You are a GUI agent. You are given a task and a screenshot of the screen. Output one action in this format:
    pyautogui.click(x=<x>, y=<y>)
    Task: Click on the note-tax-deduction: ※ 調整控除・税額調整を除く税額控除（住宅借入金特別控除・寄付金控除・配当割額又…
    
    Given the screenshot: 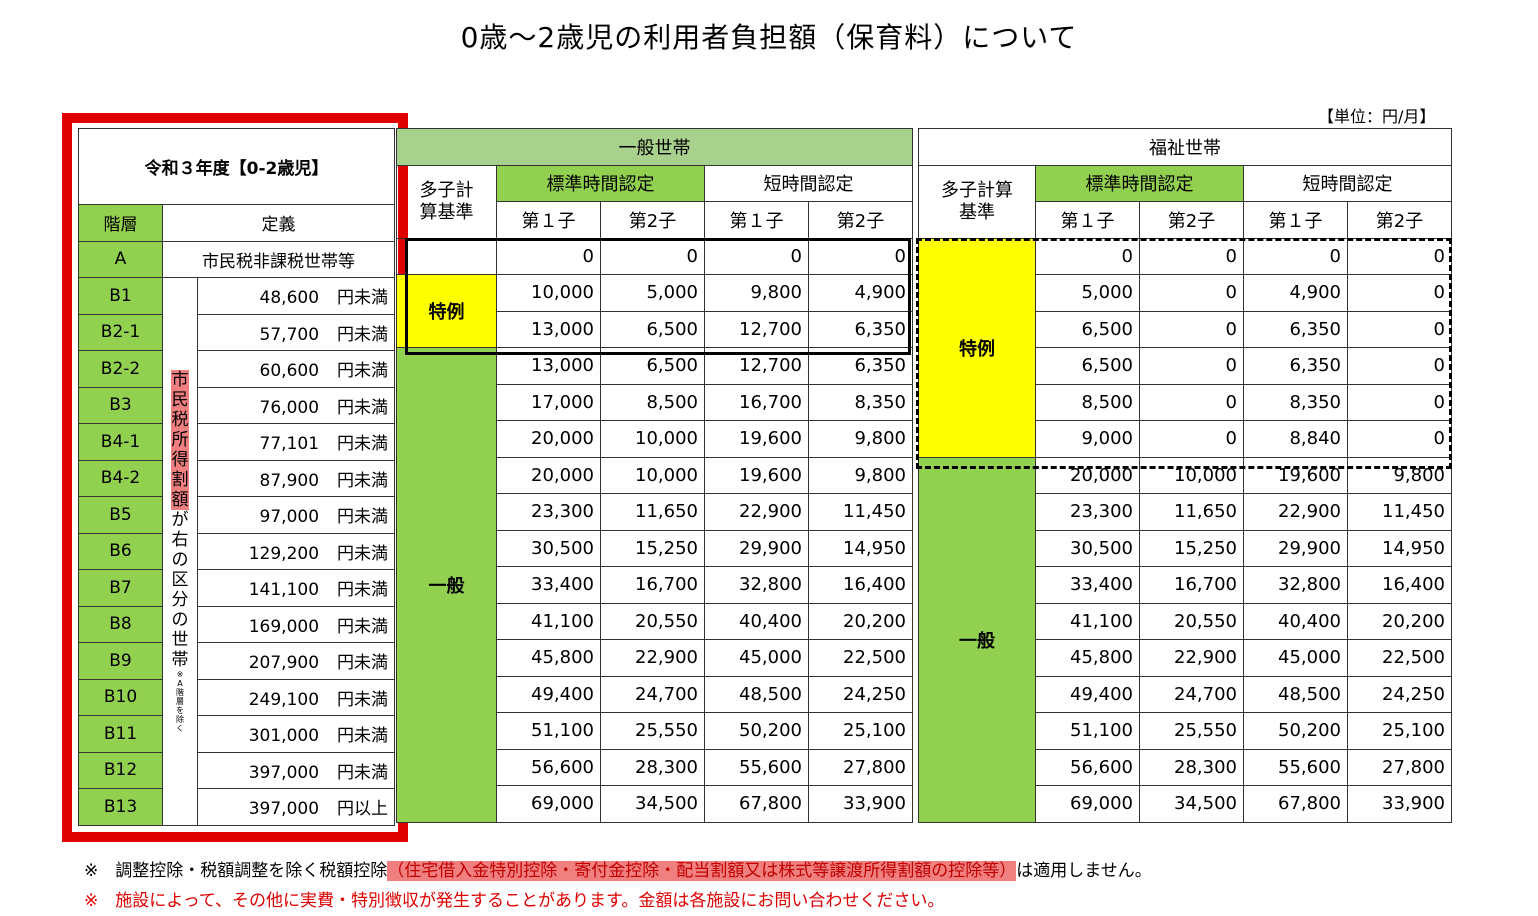 What is the action you would take?
    pyautogui.click(x=618, y=868)
    